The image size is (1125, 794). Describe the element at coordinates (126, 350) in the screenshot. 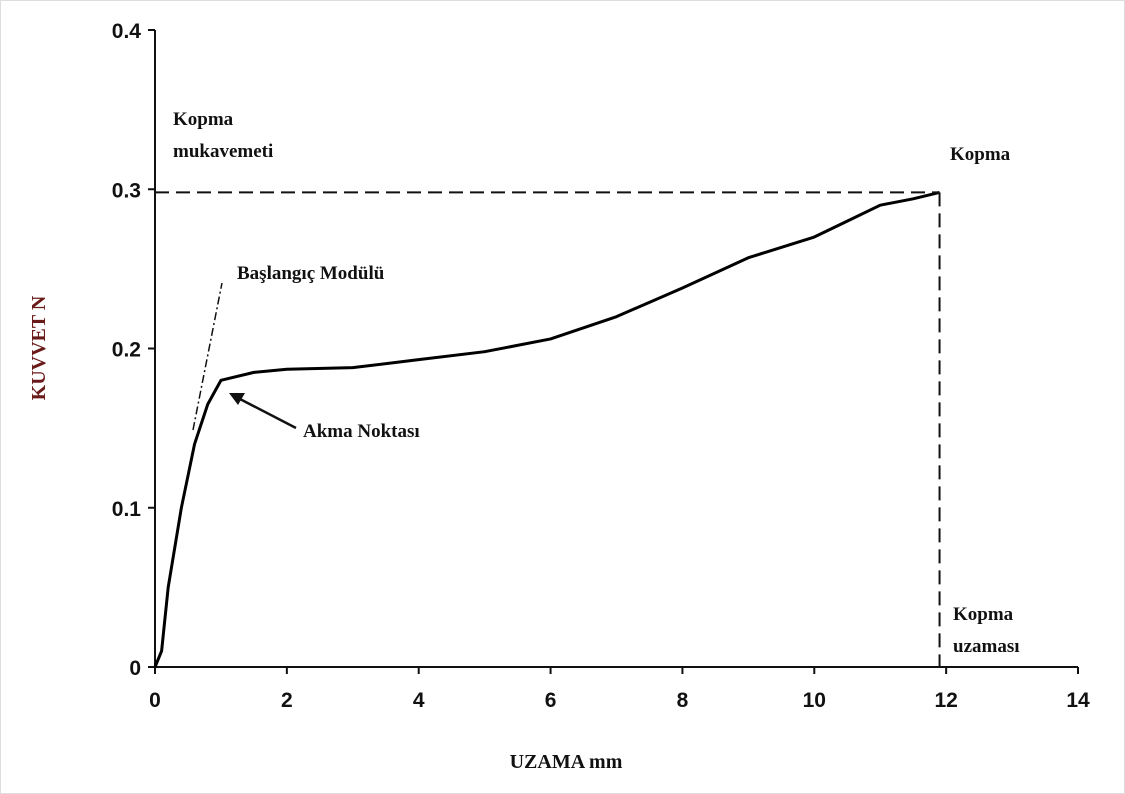

I see `y-tick-label: 0.2` at that location.